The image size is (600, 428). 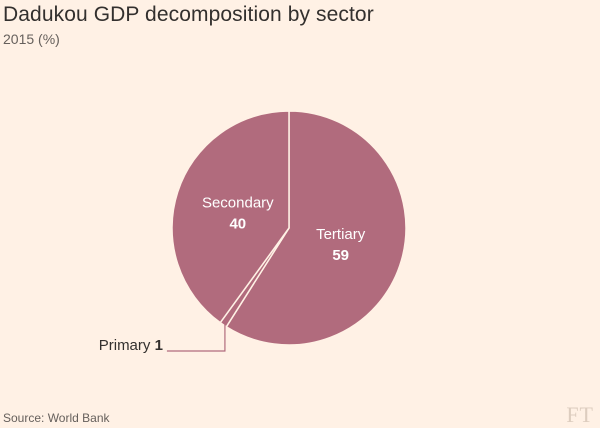 I want to click on chart-subtitle: 2015 (%), so click(x=31, y=39).